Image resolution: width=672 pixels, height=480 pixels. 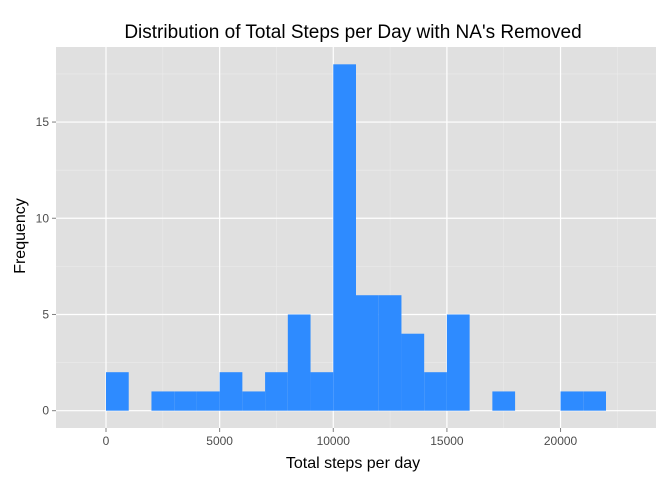 What do you see at coordinates (447, 441) in the screenshot?
I see `x-tick-label: 15000` at bounding box center [447, 441].